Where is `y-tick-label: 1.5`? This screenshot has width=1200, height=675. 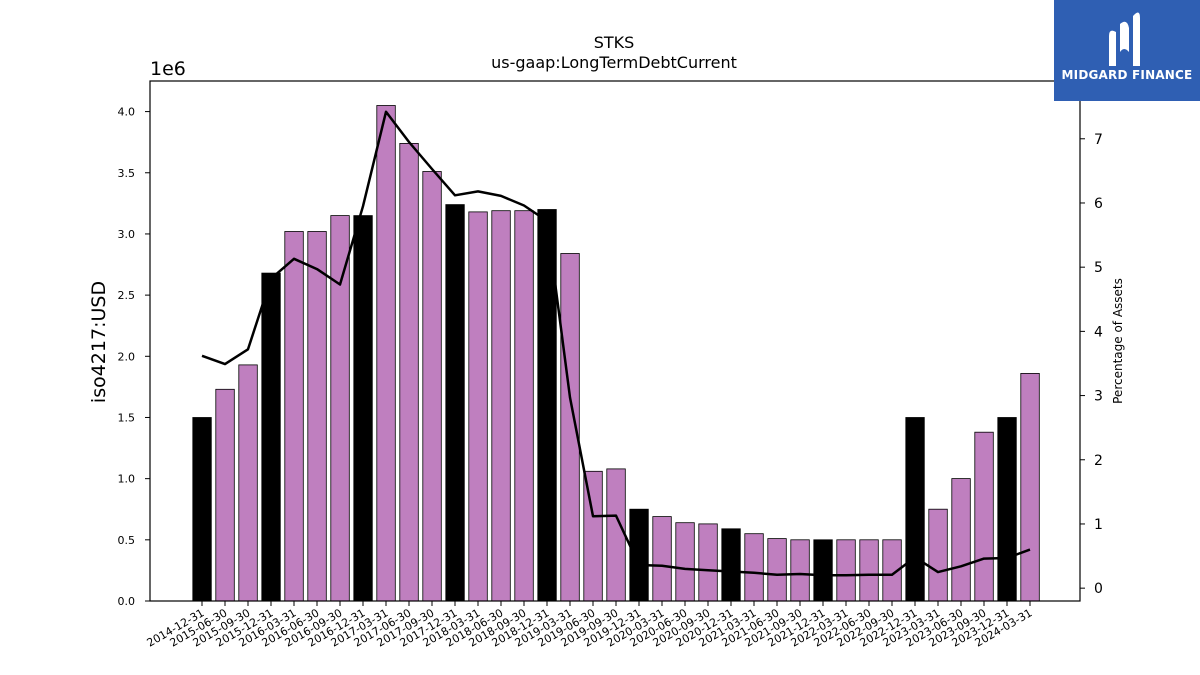 y-tick-label: 1.5 is located at coordinates (127, 417).